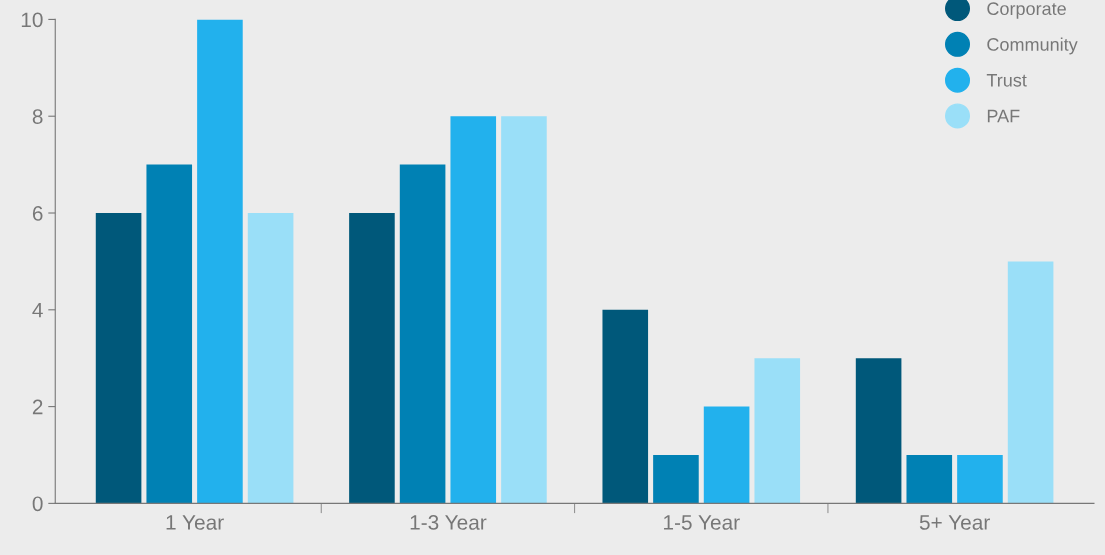 This screenshot has height=555, width=1105. What do you see at coordinates (37, 407) in the screenshot?
I see `y-tick-label: 2` at bounding box center [37, 407].